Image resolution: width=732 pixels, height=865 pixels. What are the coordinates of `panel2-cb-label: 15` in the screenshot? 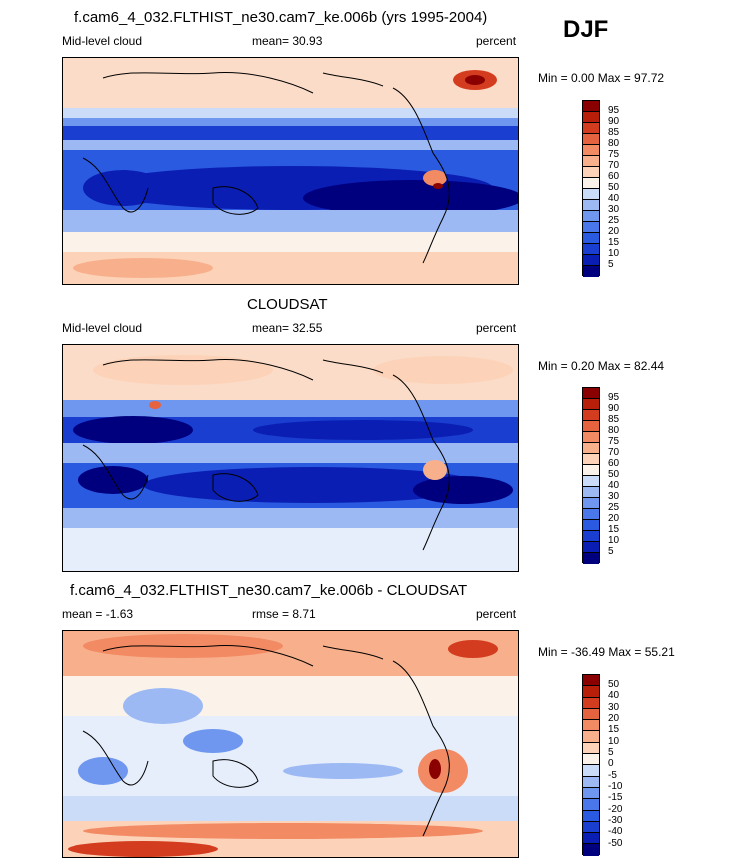 It's located at (614, 529).